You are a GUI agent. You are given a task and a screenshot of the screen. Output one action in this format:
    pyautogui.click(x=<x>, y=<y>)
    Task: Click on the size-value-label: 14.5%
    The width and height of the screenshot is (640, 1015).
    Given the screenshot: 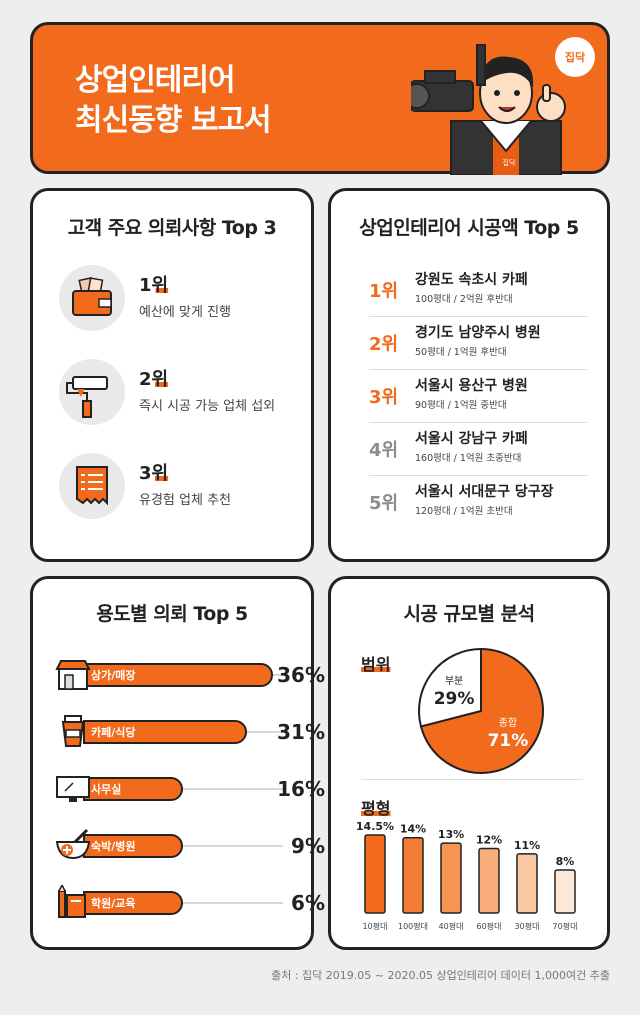 What is the action you would take?
    pyautogui.click(x=375, y=826)
    